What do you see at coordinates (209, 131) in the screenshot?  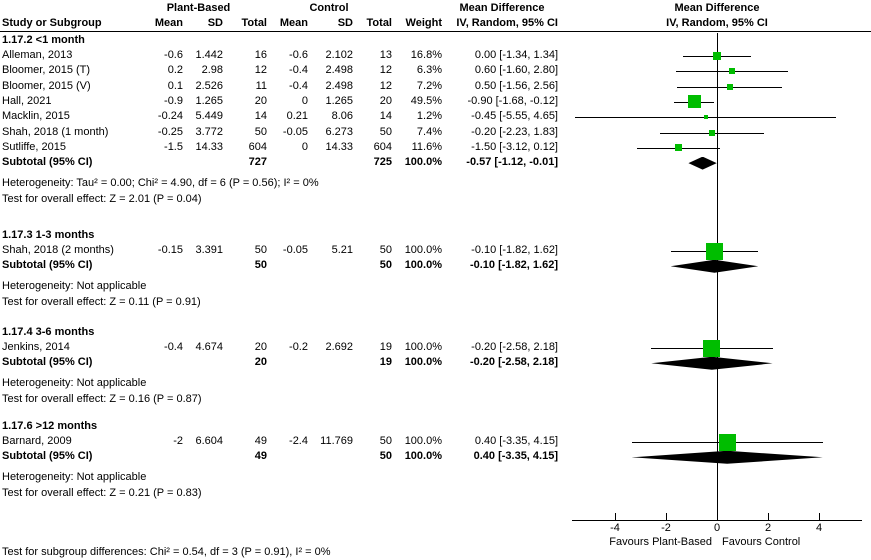 I see `cell-pb-sd: 3.772` at bounding box center [209, 131].